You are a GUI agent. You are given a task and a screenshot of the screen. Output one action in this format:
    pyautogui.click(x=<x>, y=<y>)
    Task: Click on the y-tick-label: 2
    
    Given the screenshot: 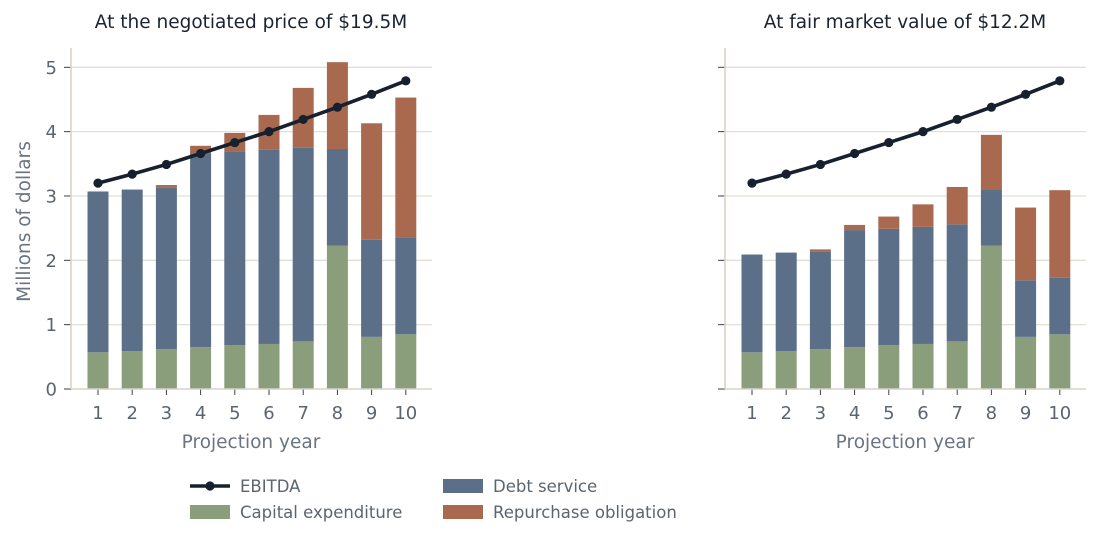 What is the action you would take?
    pyautogui.click(x=51, y=261)
    